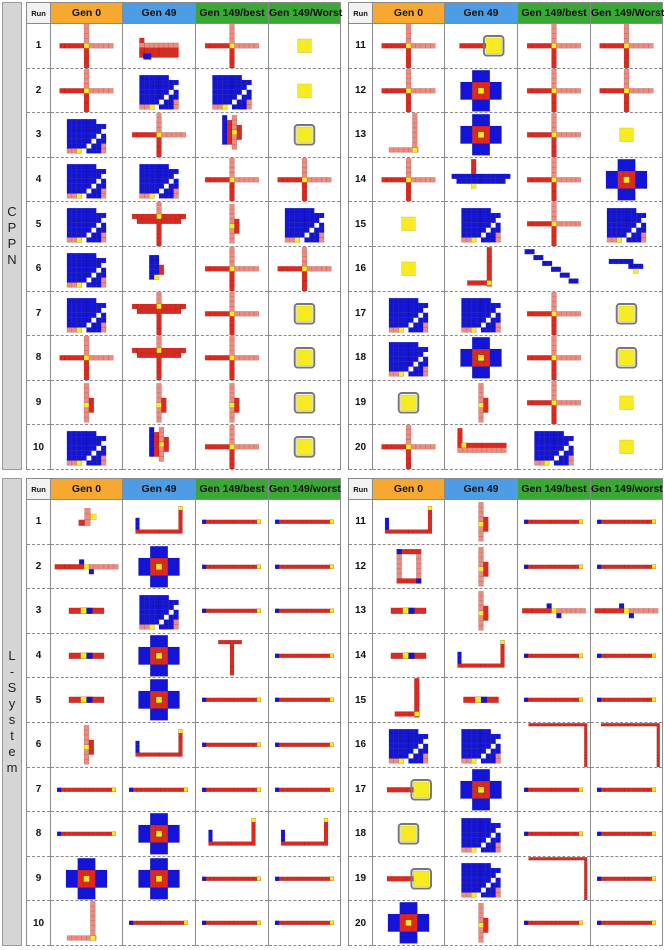 This screenshot has height=950, width=664. I want to click on run-number: 18, so click(360, 834).